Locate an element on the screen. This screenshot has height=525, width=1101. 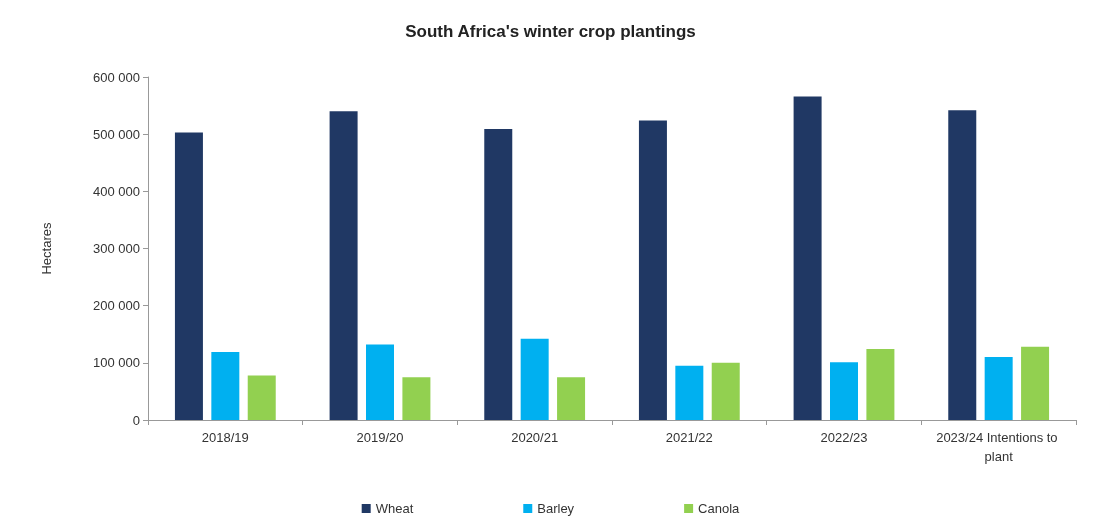
y-tick-label: 0 is located at coordinates (136, 420).